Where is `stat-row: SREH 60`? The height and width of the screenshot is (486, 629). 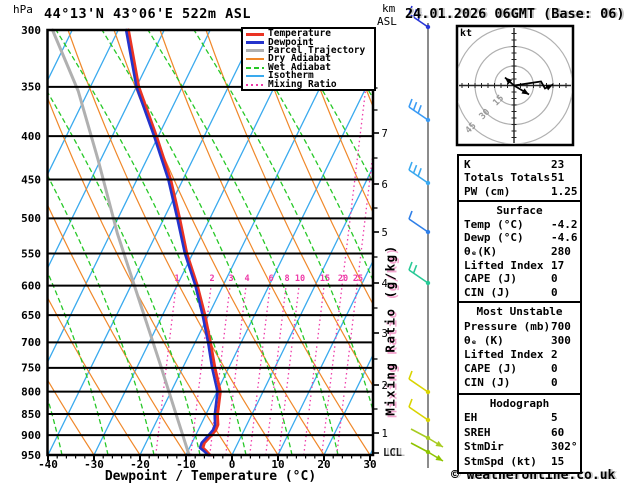
stat-row: SREH 60 is located at coordinates (519, 433).